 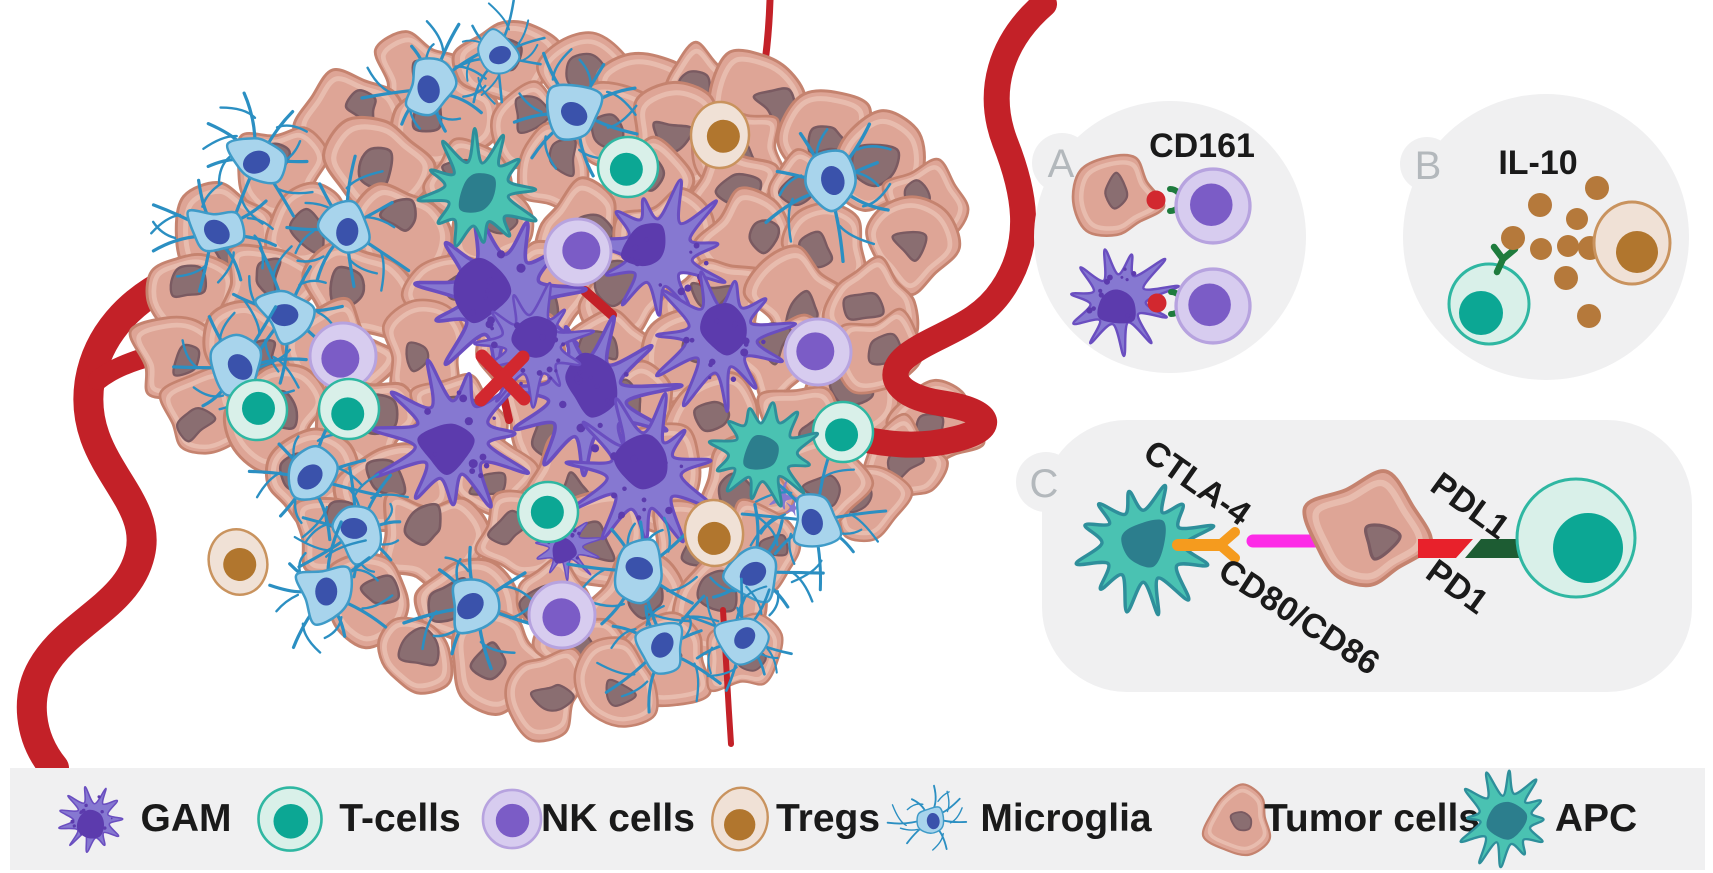 I want to click on apc-legend-icon, so click(x=1502, y=819).